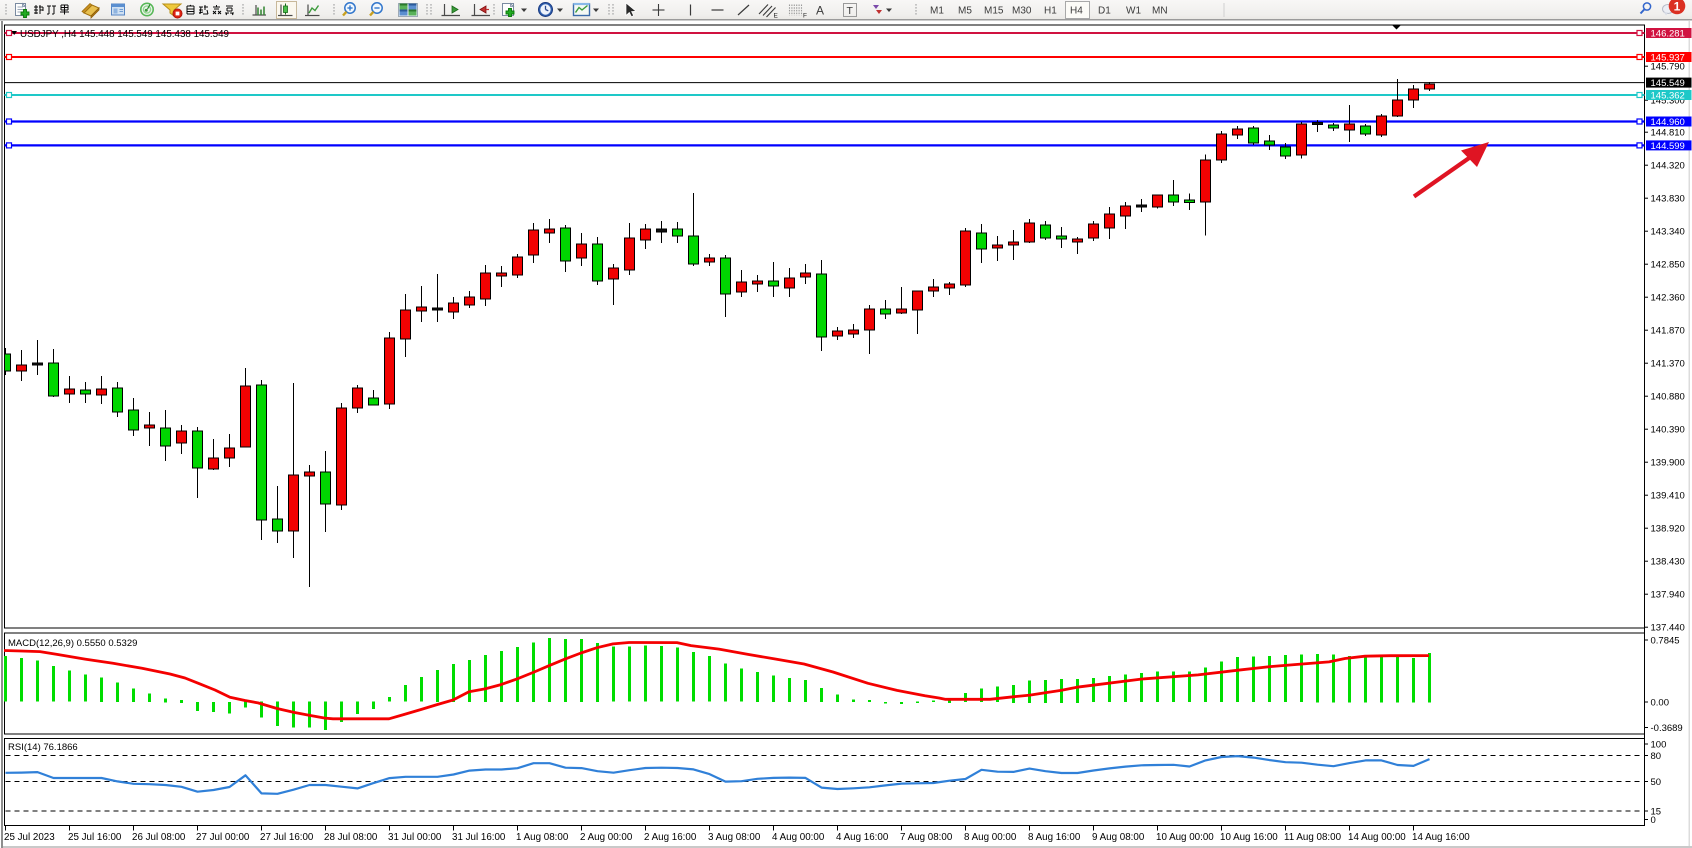 This screenshot has width=1692, height=848. I want to click on svg-text: 1 Aug 08:00, so click(542, 837).